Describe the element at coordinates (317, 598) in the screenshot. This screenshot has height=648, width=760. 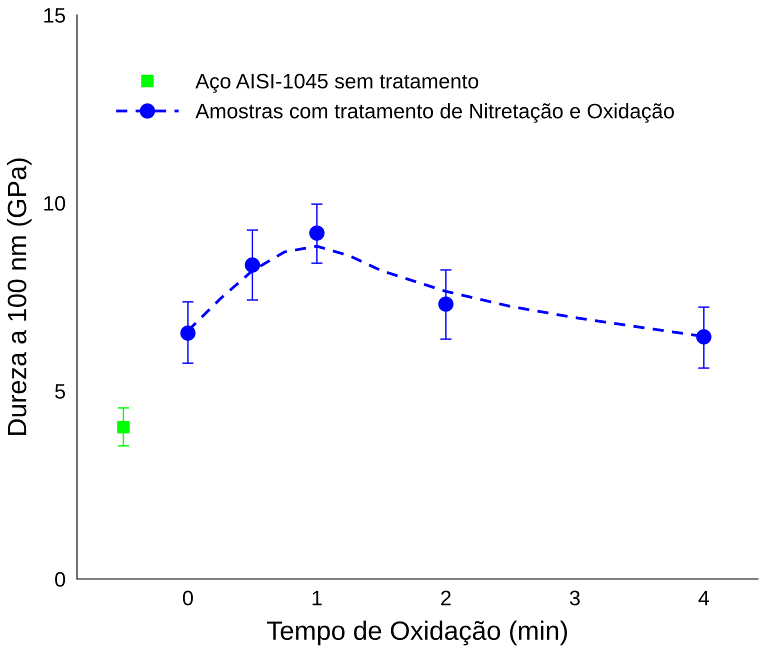
I see `x-tick-label: 1` at that location.